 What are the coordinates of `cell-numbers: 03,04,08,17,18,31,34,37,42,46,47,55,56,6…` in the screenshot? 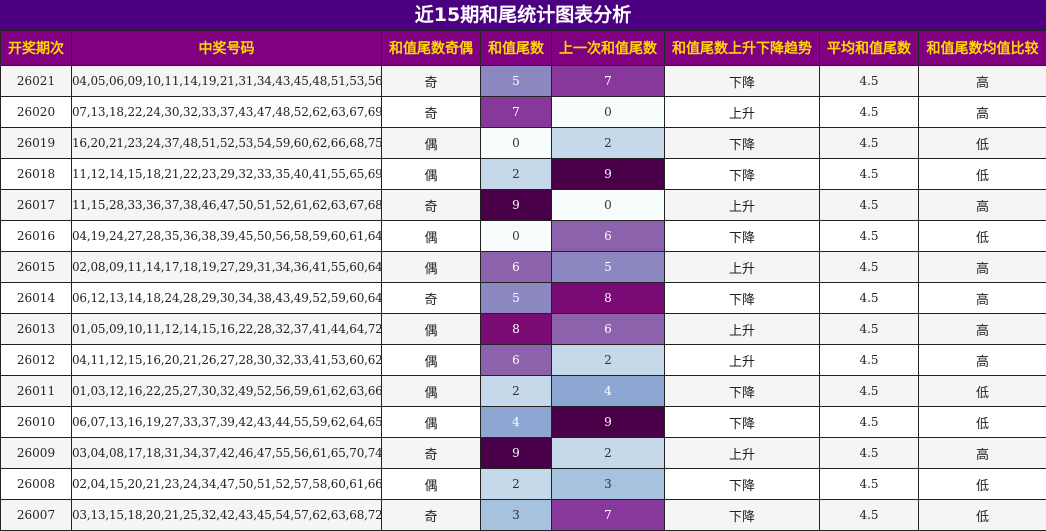 It's located at (227, 453).